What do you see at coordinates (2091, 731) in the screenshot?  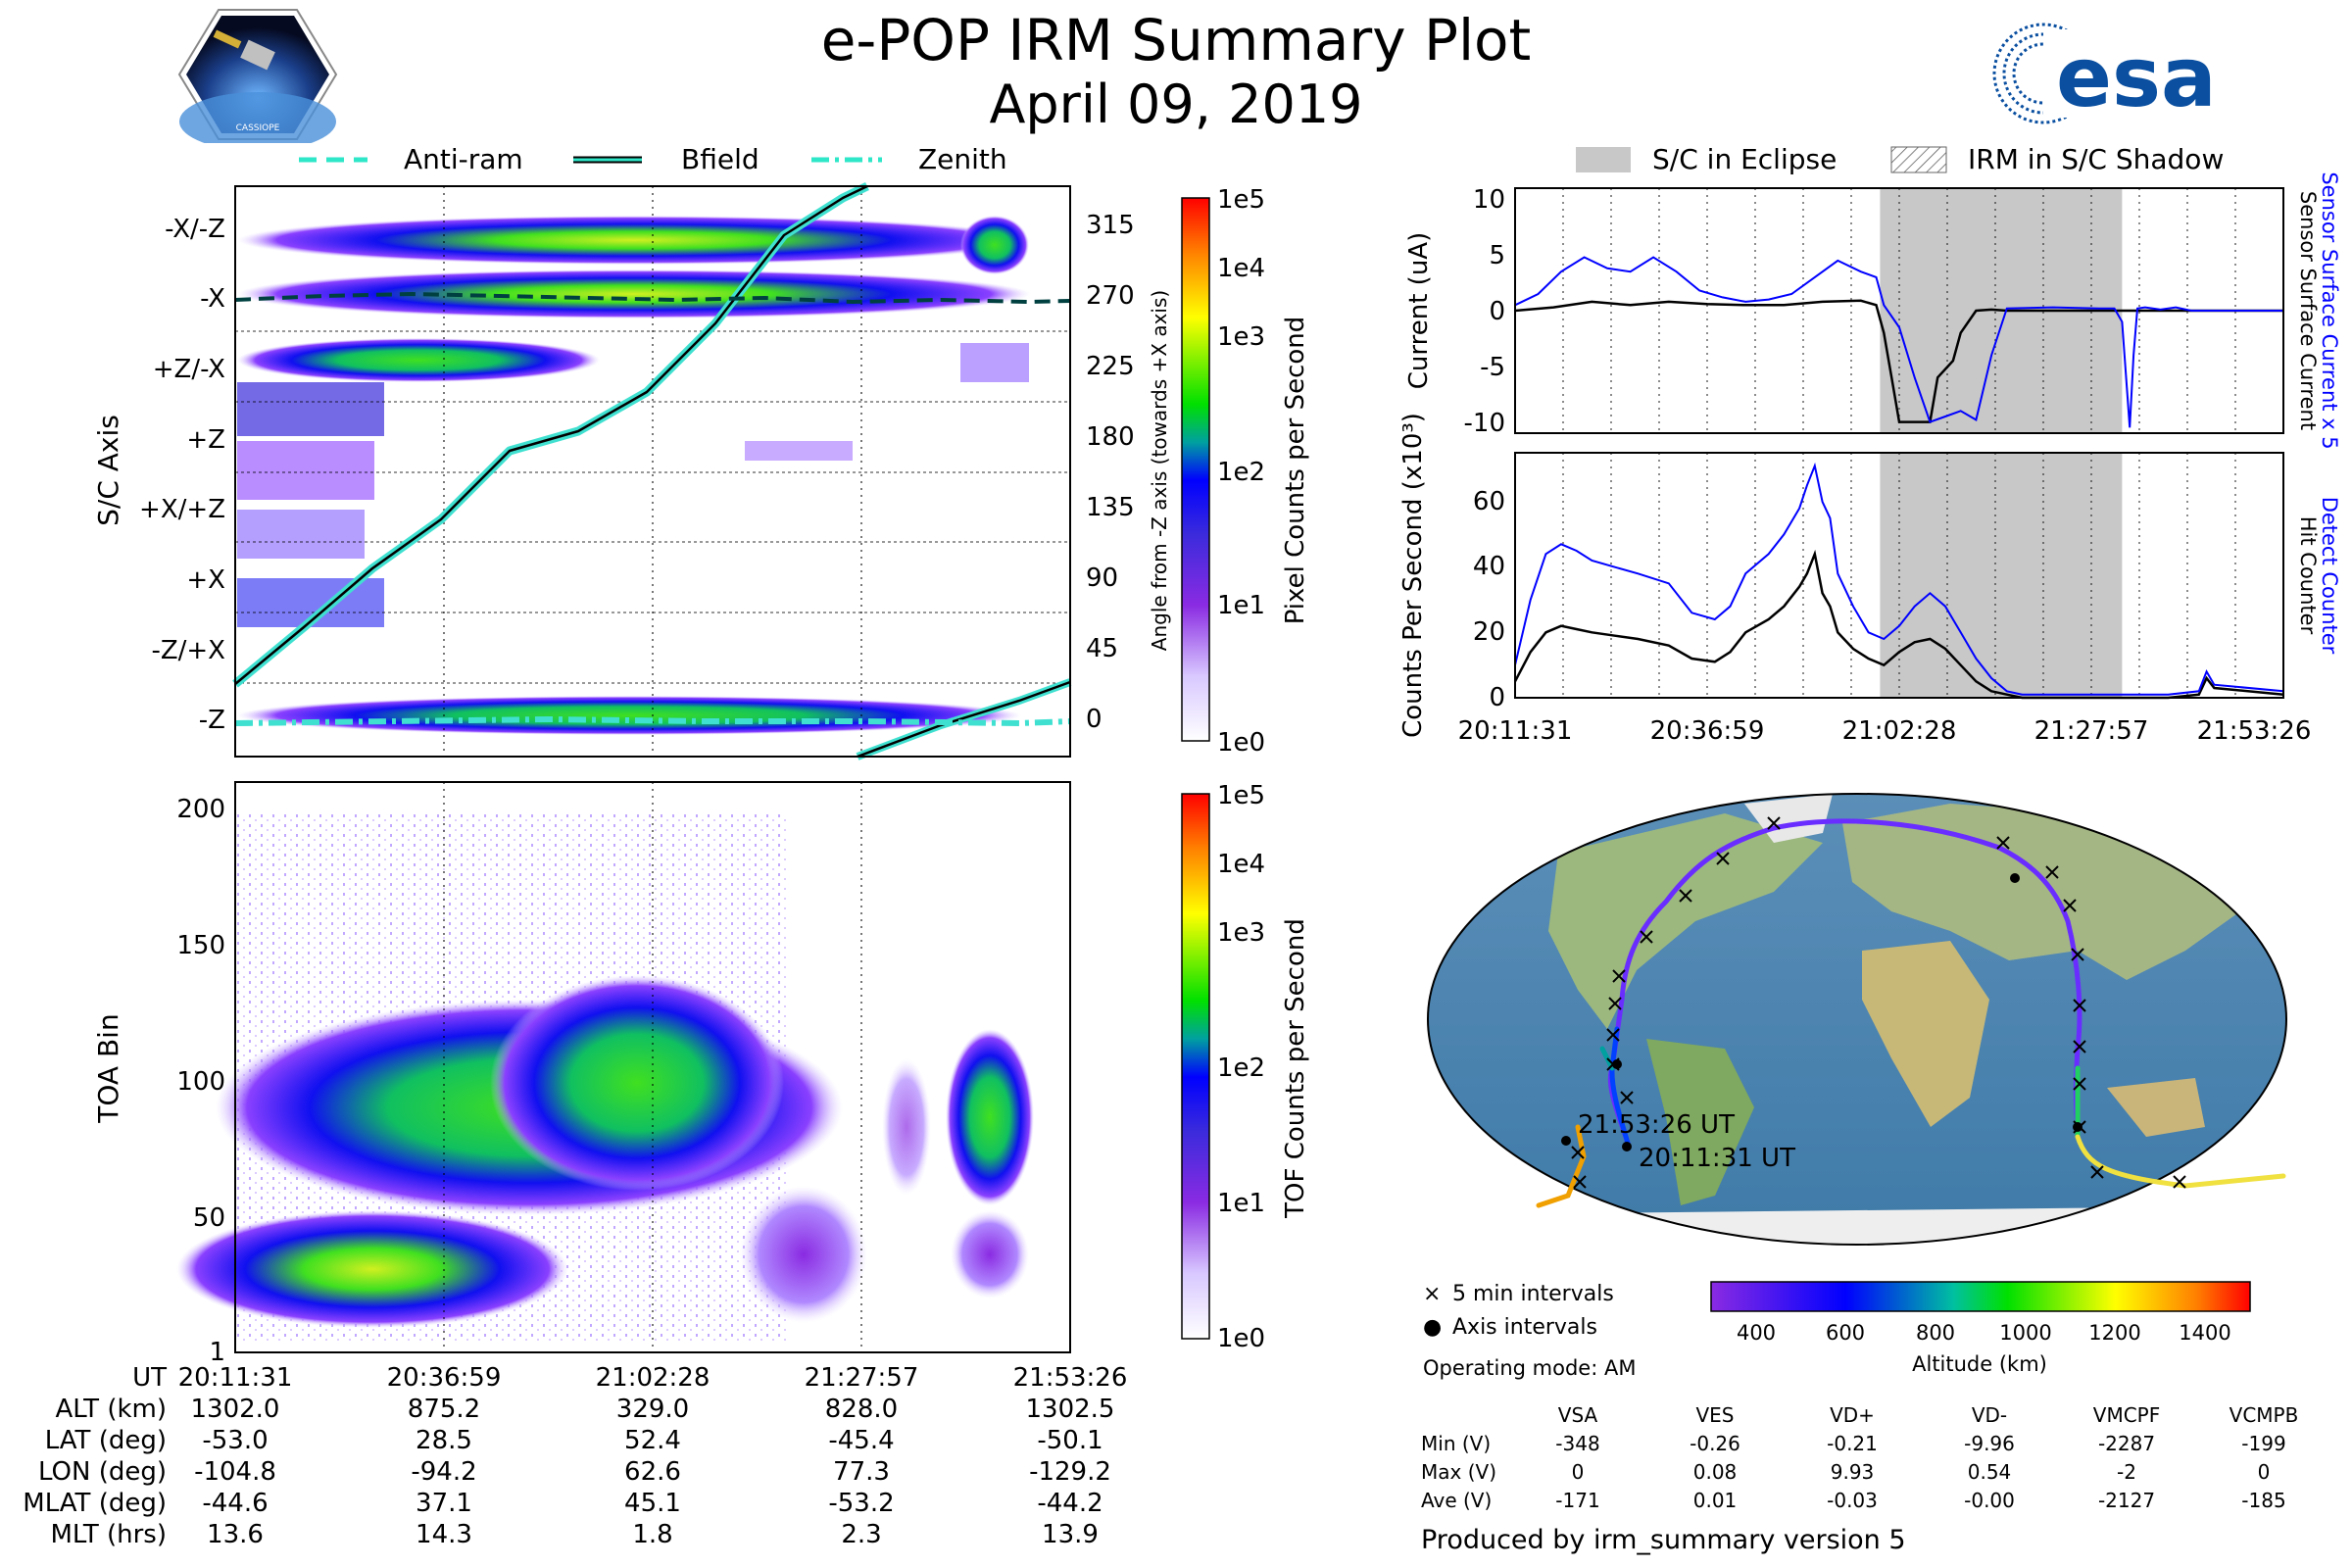 I see `rtime-tick: 21:27:57` at bounding box center [2091, 731].